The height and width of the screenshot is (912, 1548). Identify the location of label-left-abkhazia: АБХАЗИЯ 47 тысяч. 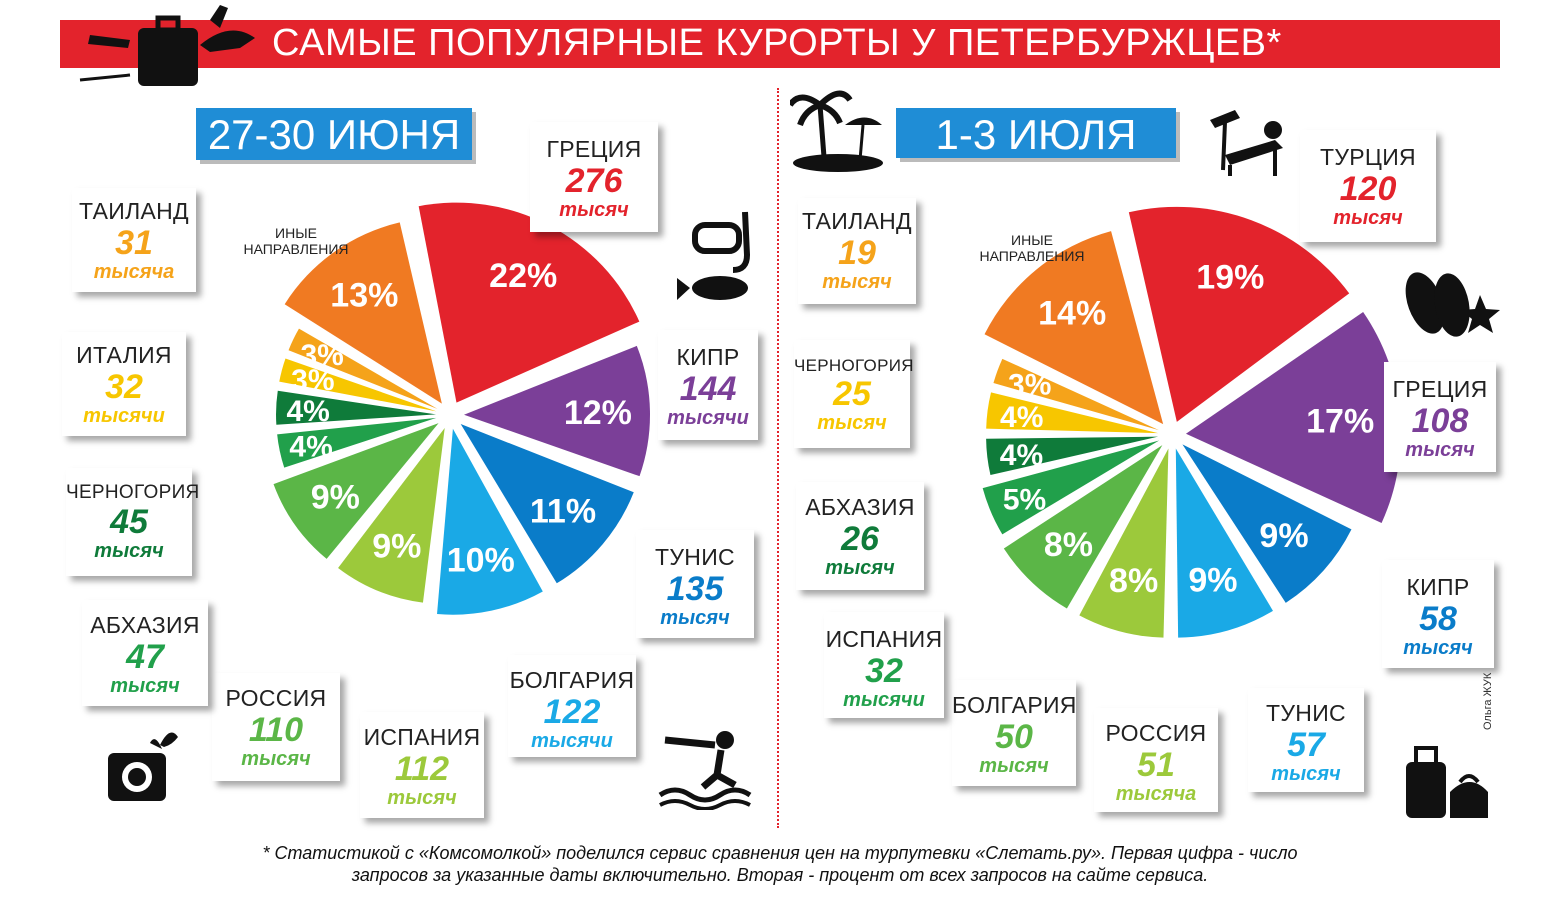
(145, 653).